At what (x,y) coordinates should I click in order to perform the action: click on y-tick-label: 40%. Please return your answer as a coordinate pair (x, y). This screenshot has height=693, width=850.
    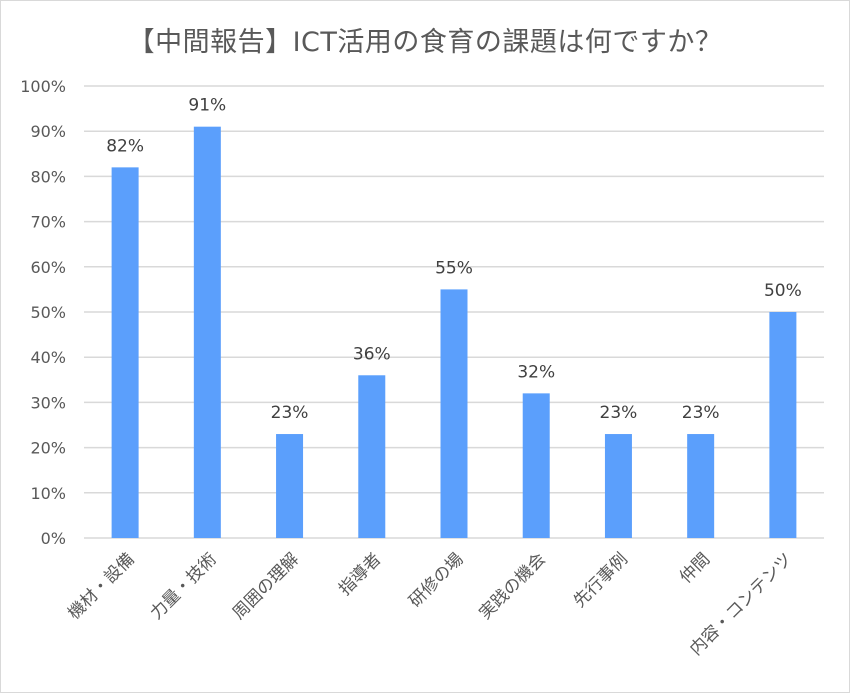
    Looking at the image, I should click on (48, 357).